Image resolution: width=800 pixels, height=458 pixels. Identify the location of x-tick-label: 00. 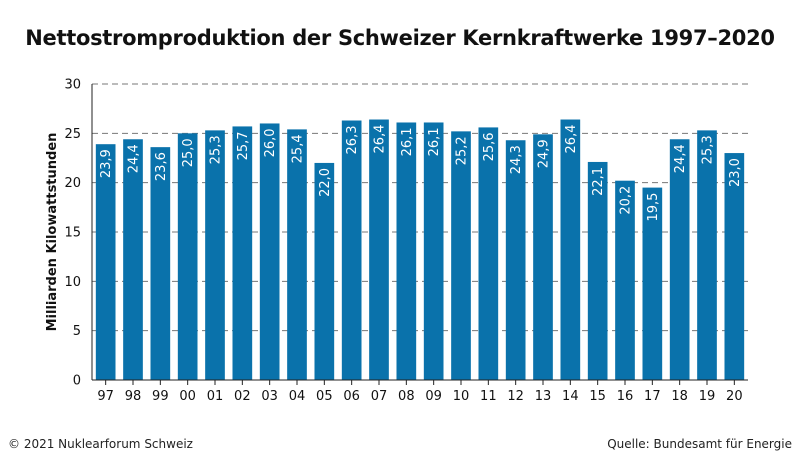
(187, 396).